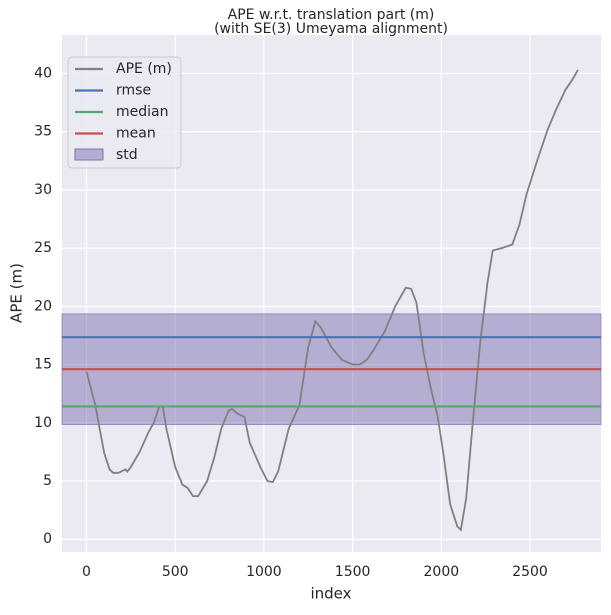 This screenshot has width=611, height=615. I want to click on y-tick-label: 20, so click(43, 306).